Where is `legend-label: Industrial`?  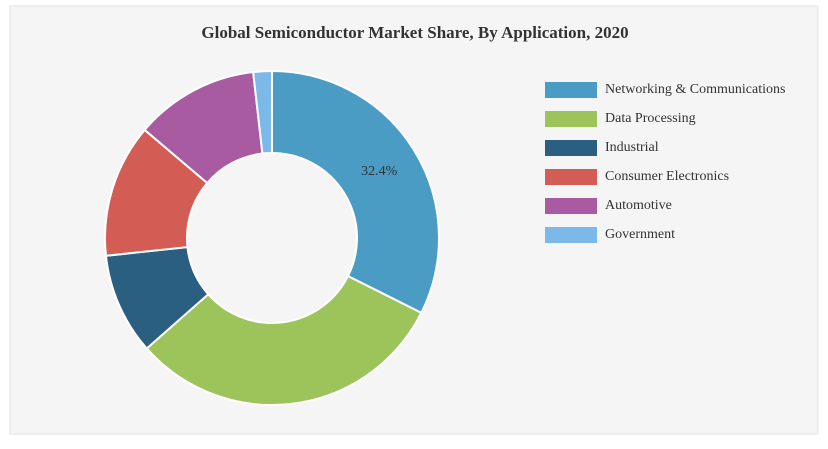
legend-label: Industrial is located at coordinates (632, 147).